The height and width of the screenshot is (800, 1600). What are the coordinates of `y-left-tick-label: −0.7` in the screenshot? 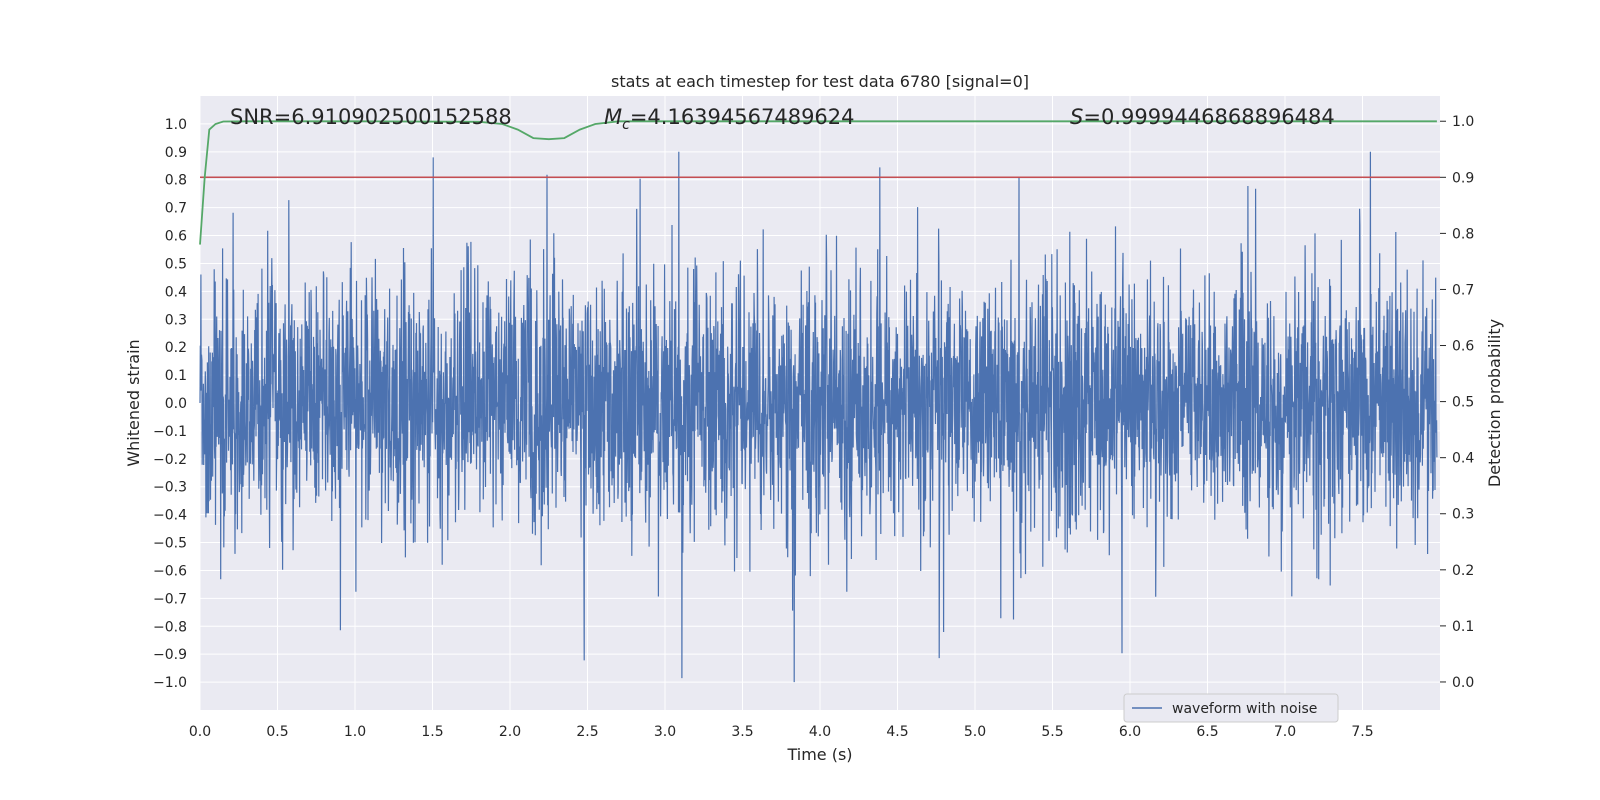 It's located at (170, 599).